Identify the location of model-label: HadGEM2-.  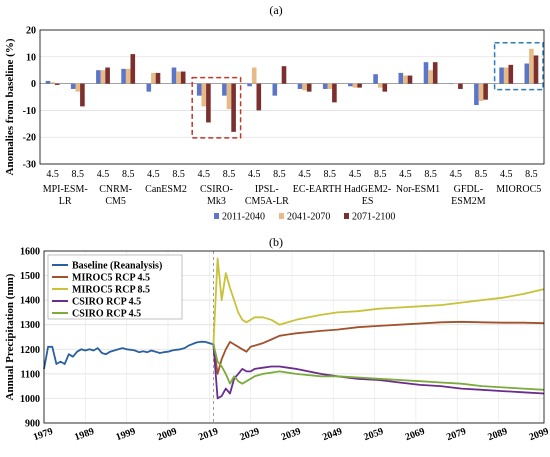
(367, 189).